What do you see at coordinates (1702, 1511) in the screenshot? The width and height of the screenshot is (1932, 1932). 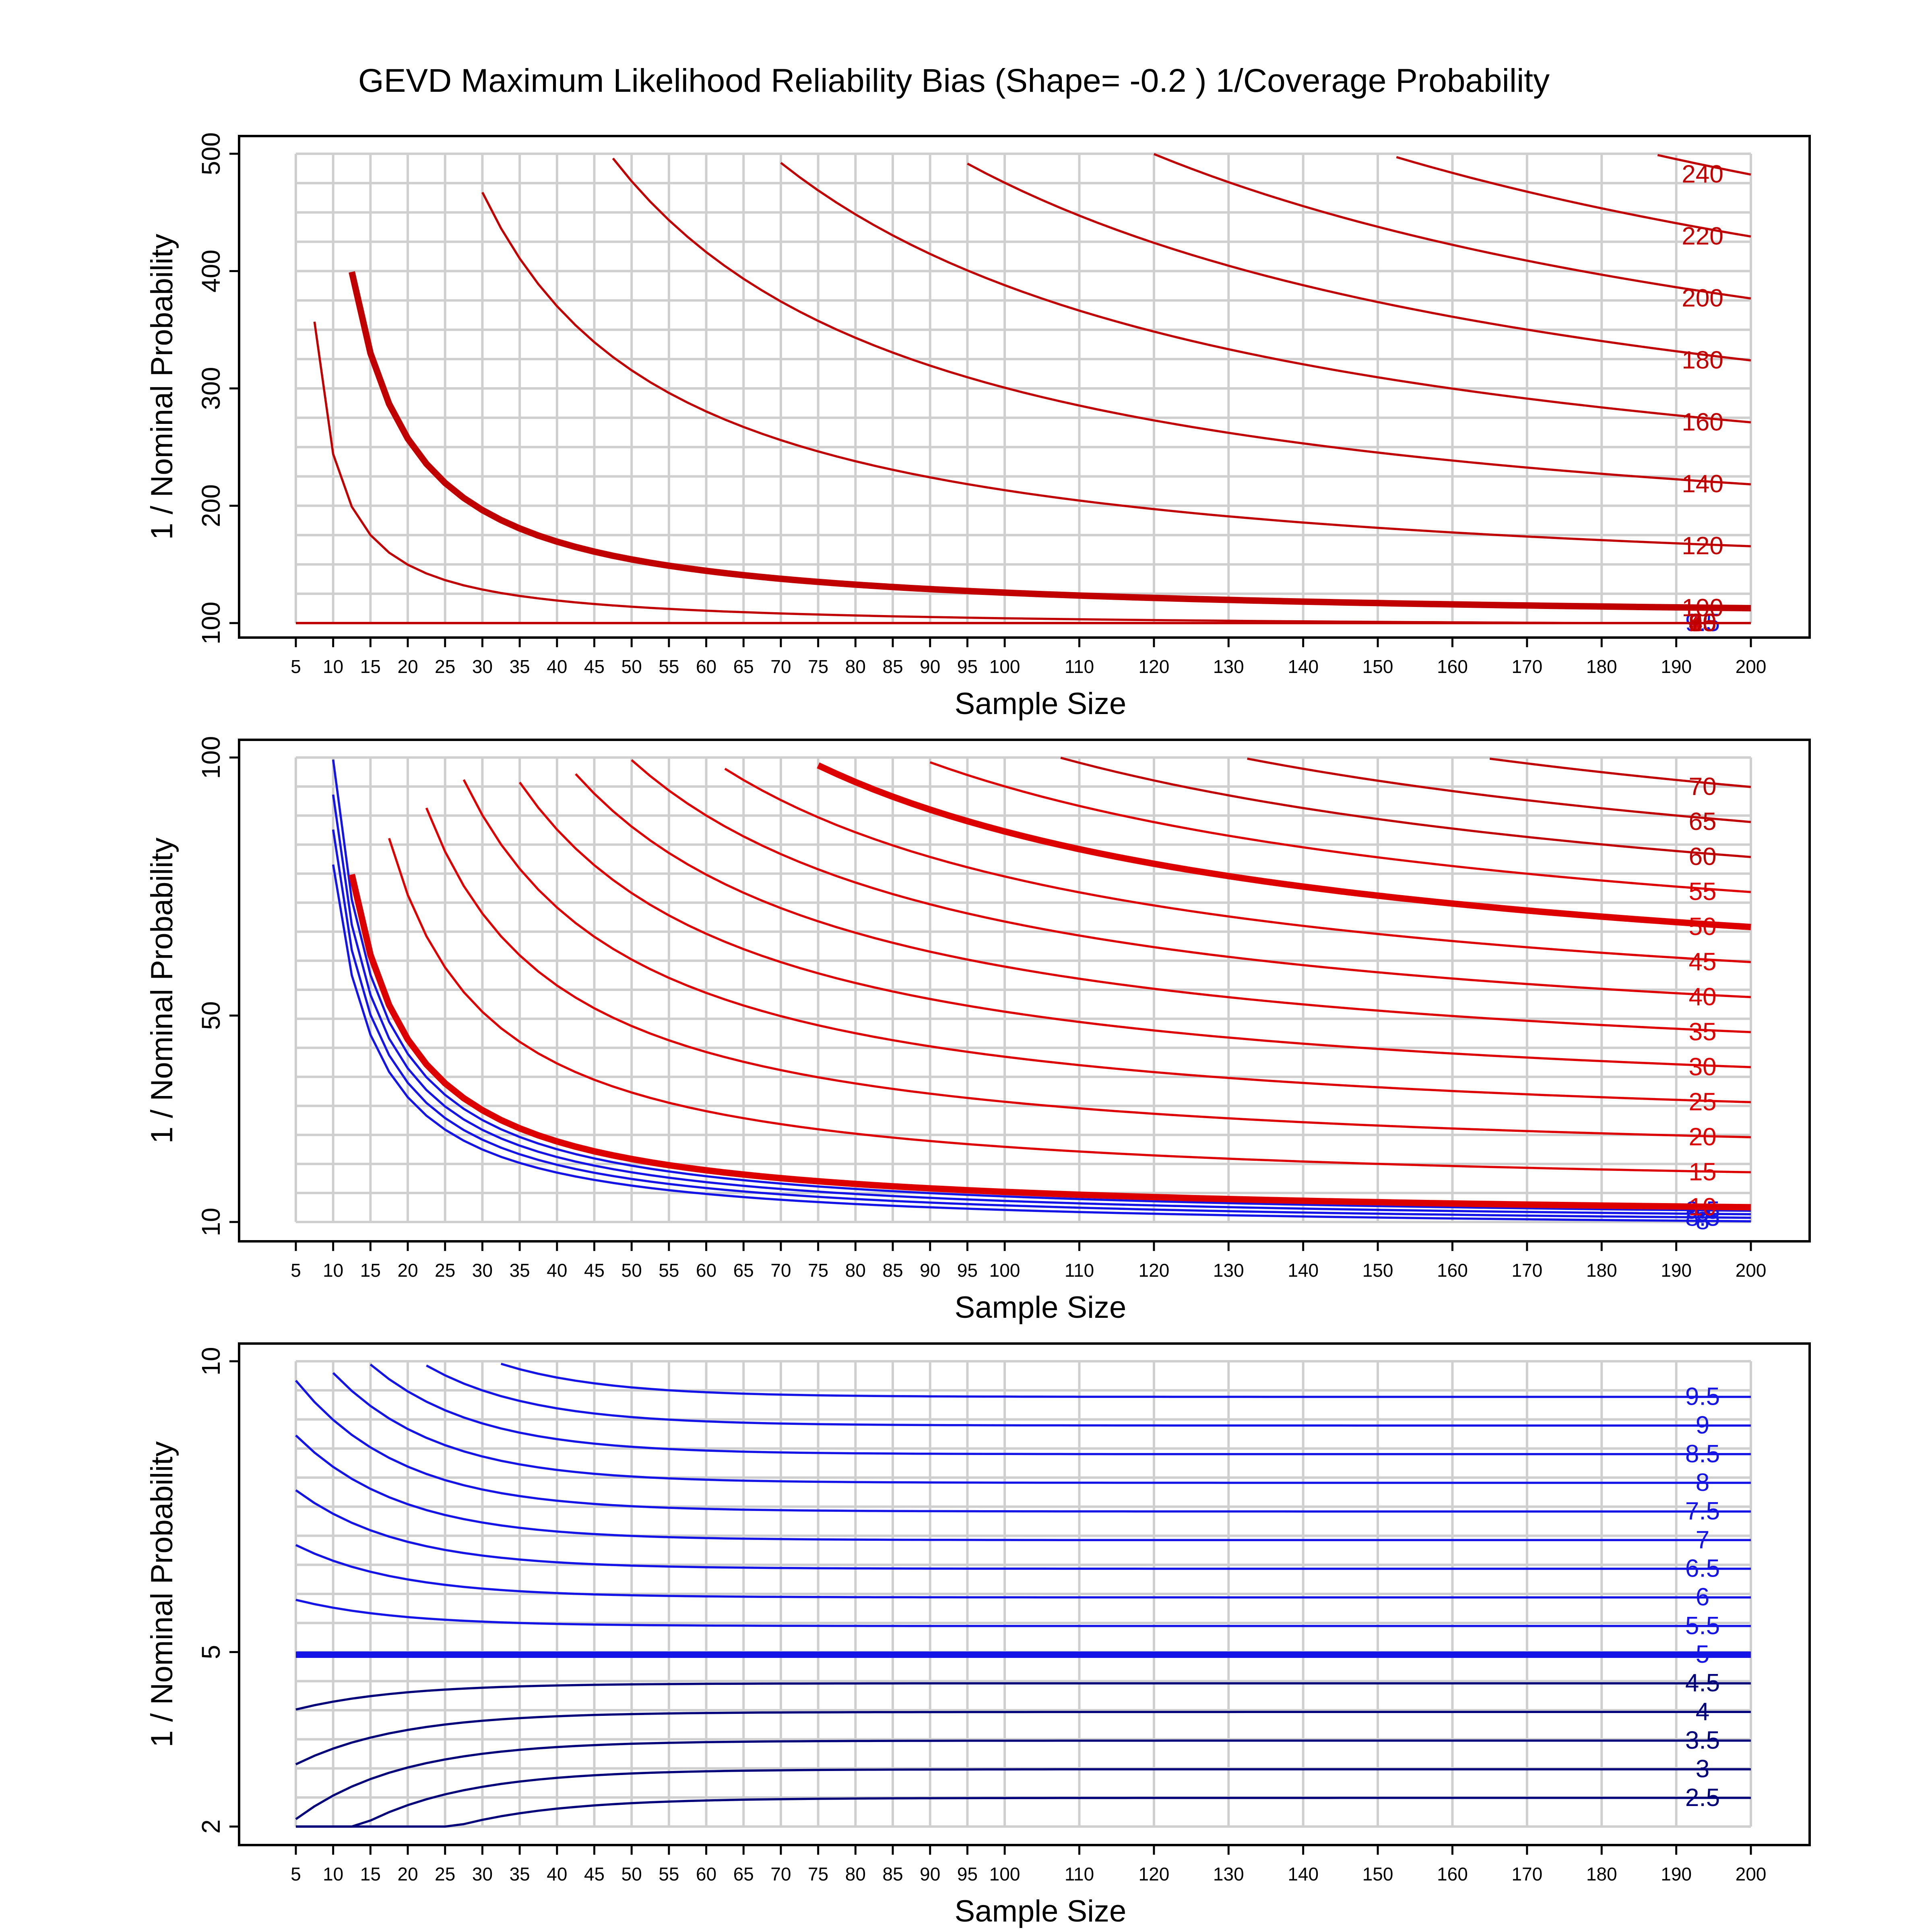 I see `contour-label: 7.5` at bounding box center [1702, 1511].